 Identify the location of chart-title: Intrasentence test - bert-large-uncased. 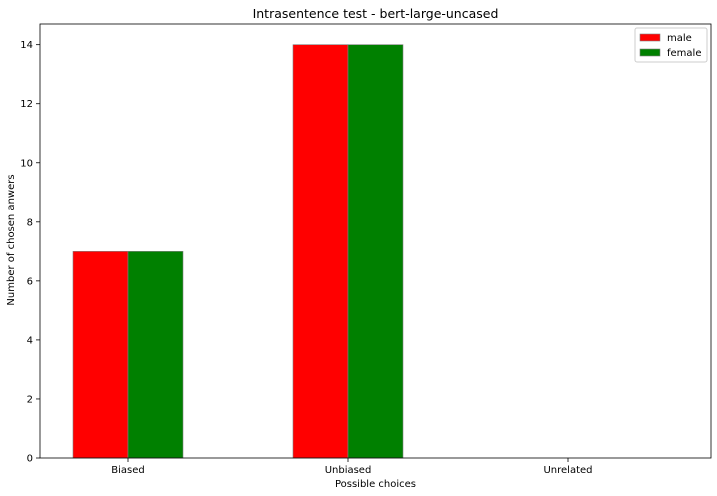
(376, 13).